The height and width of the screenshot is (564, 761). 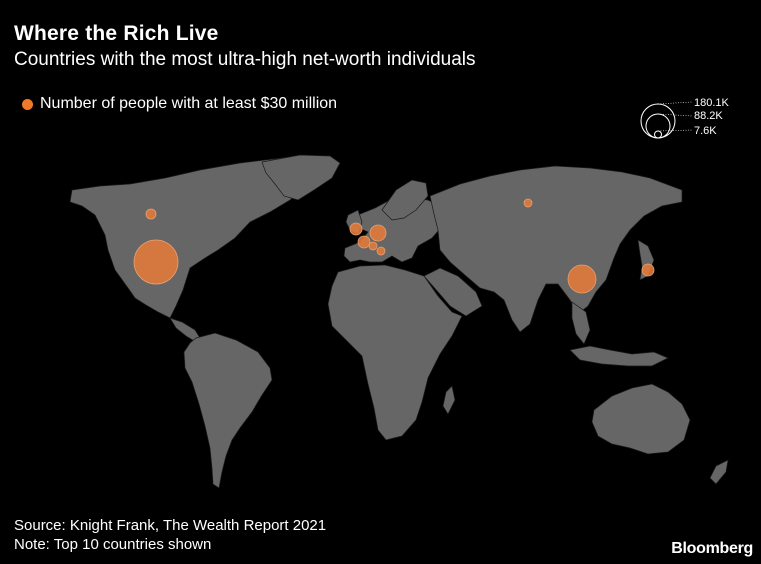 I want to click on bubble-france, so click(x=364, y=242).